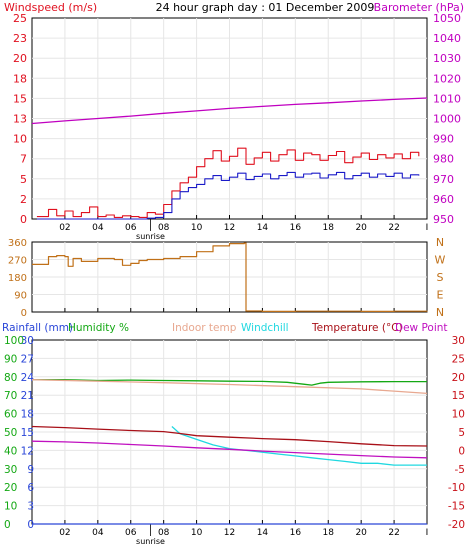 Image resolution: width=468 pixels, height=557 pixels. I want to click on wind-ytick-label: 7, so click(23, 159).